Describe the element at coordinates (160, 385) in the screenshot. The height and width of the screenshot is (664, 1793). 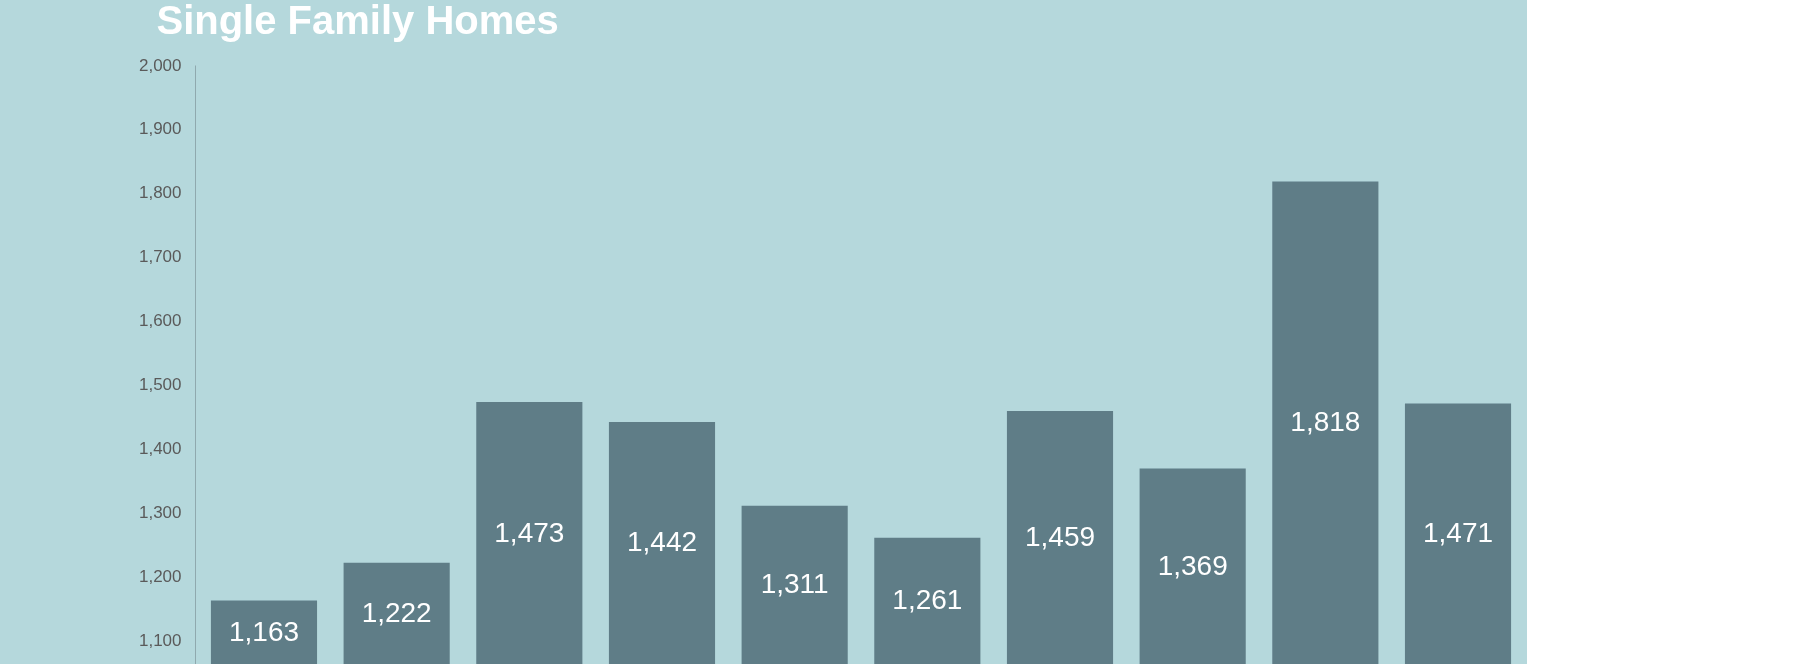
I see `y-tick-label: 1,500` at that location.